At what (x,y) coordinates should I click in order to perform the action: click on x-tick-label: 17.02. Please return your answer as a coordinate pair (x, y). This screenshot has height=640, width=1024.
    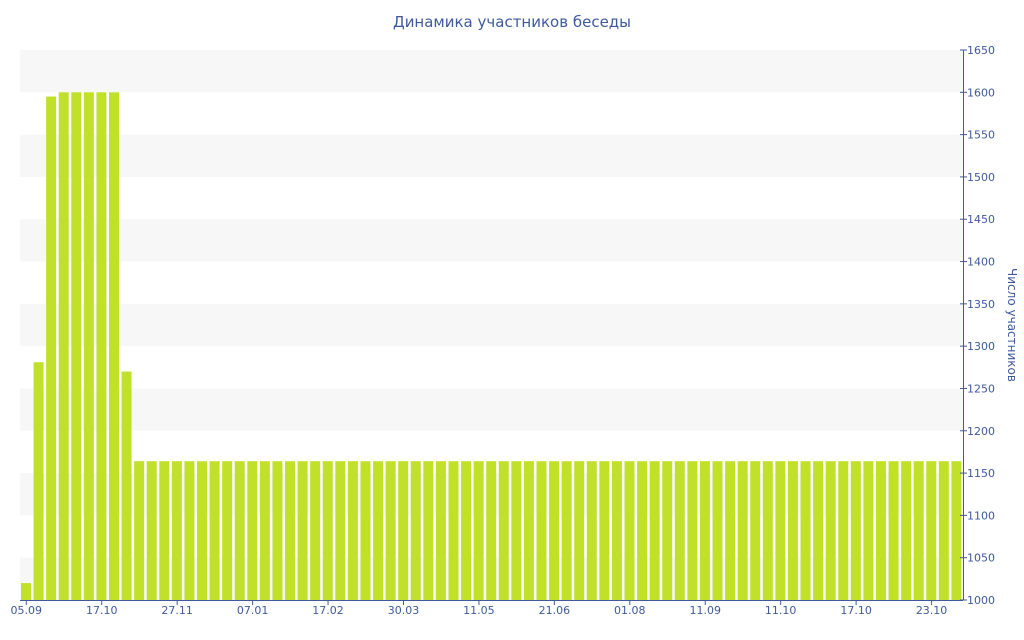
    Looking at the image, I should click on (328, 610).